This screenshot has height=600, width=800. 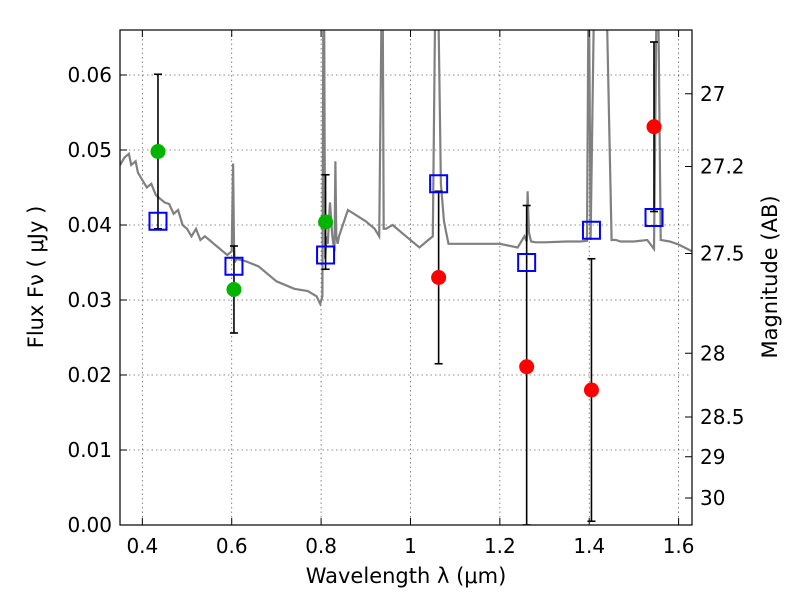 What do you see at coordinates (406, 576) in the screenshot?
I see `x-axis-label: Wavelength λ (μm)` at bounding box center [406, 576].